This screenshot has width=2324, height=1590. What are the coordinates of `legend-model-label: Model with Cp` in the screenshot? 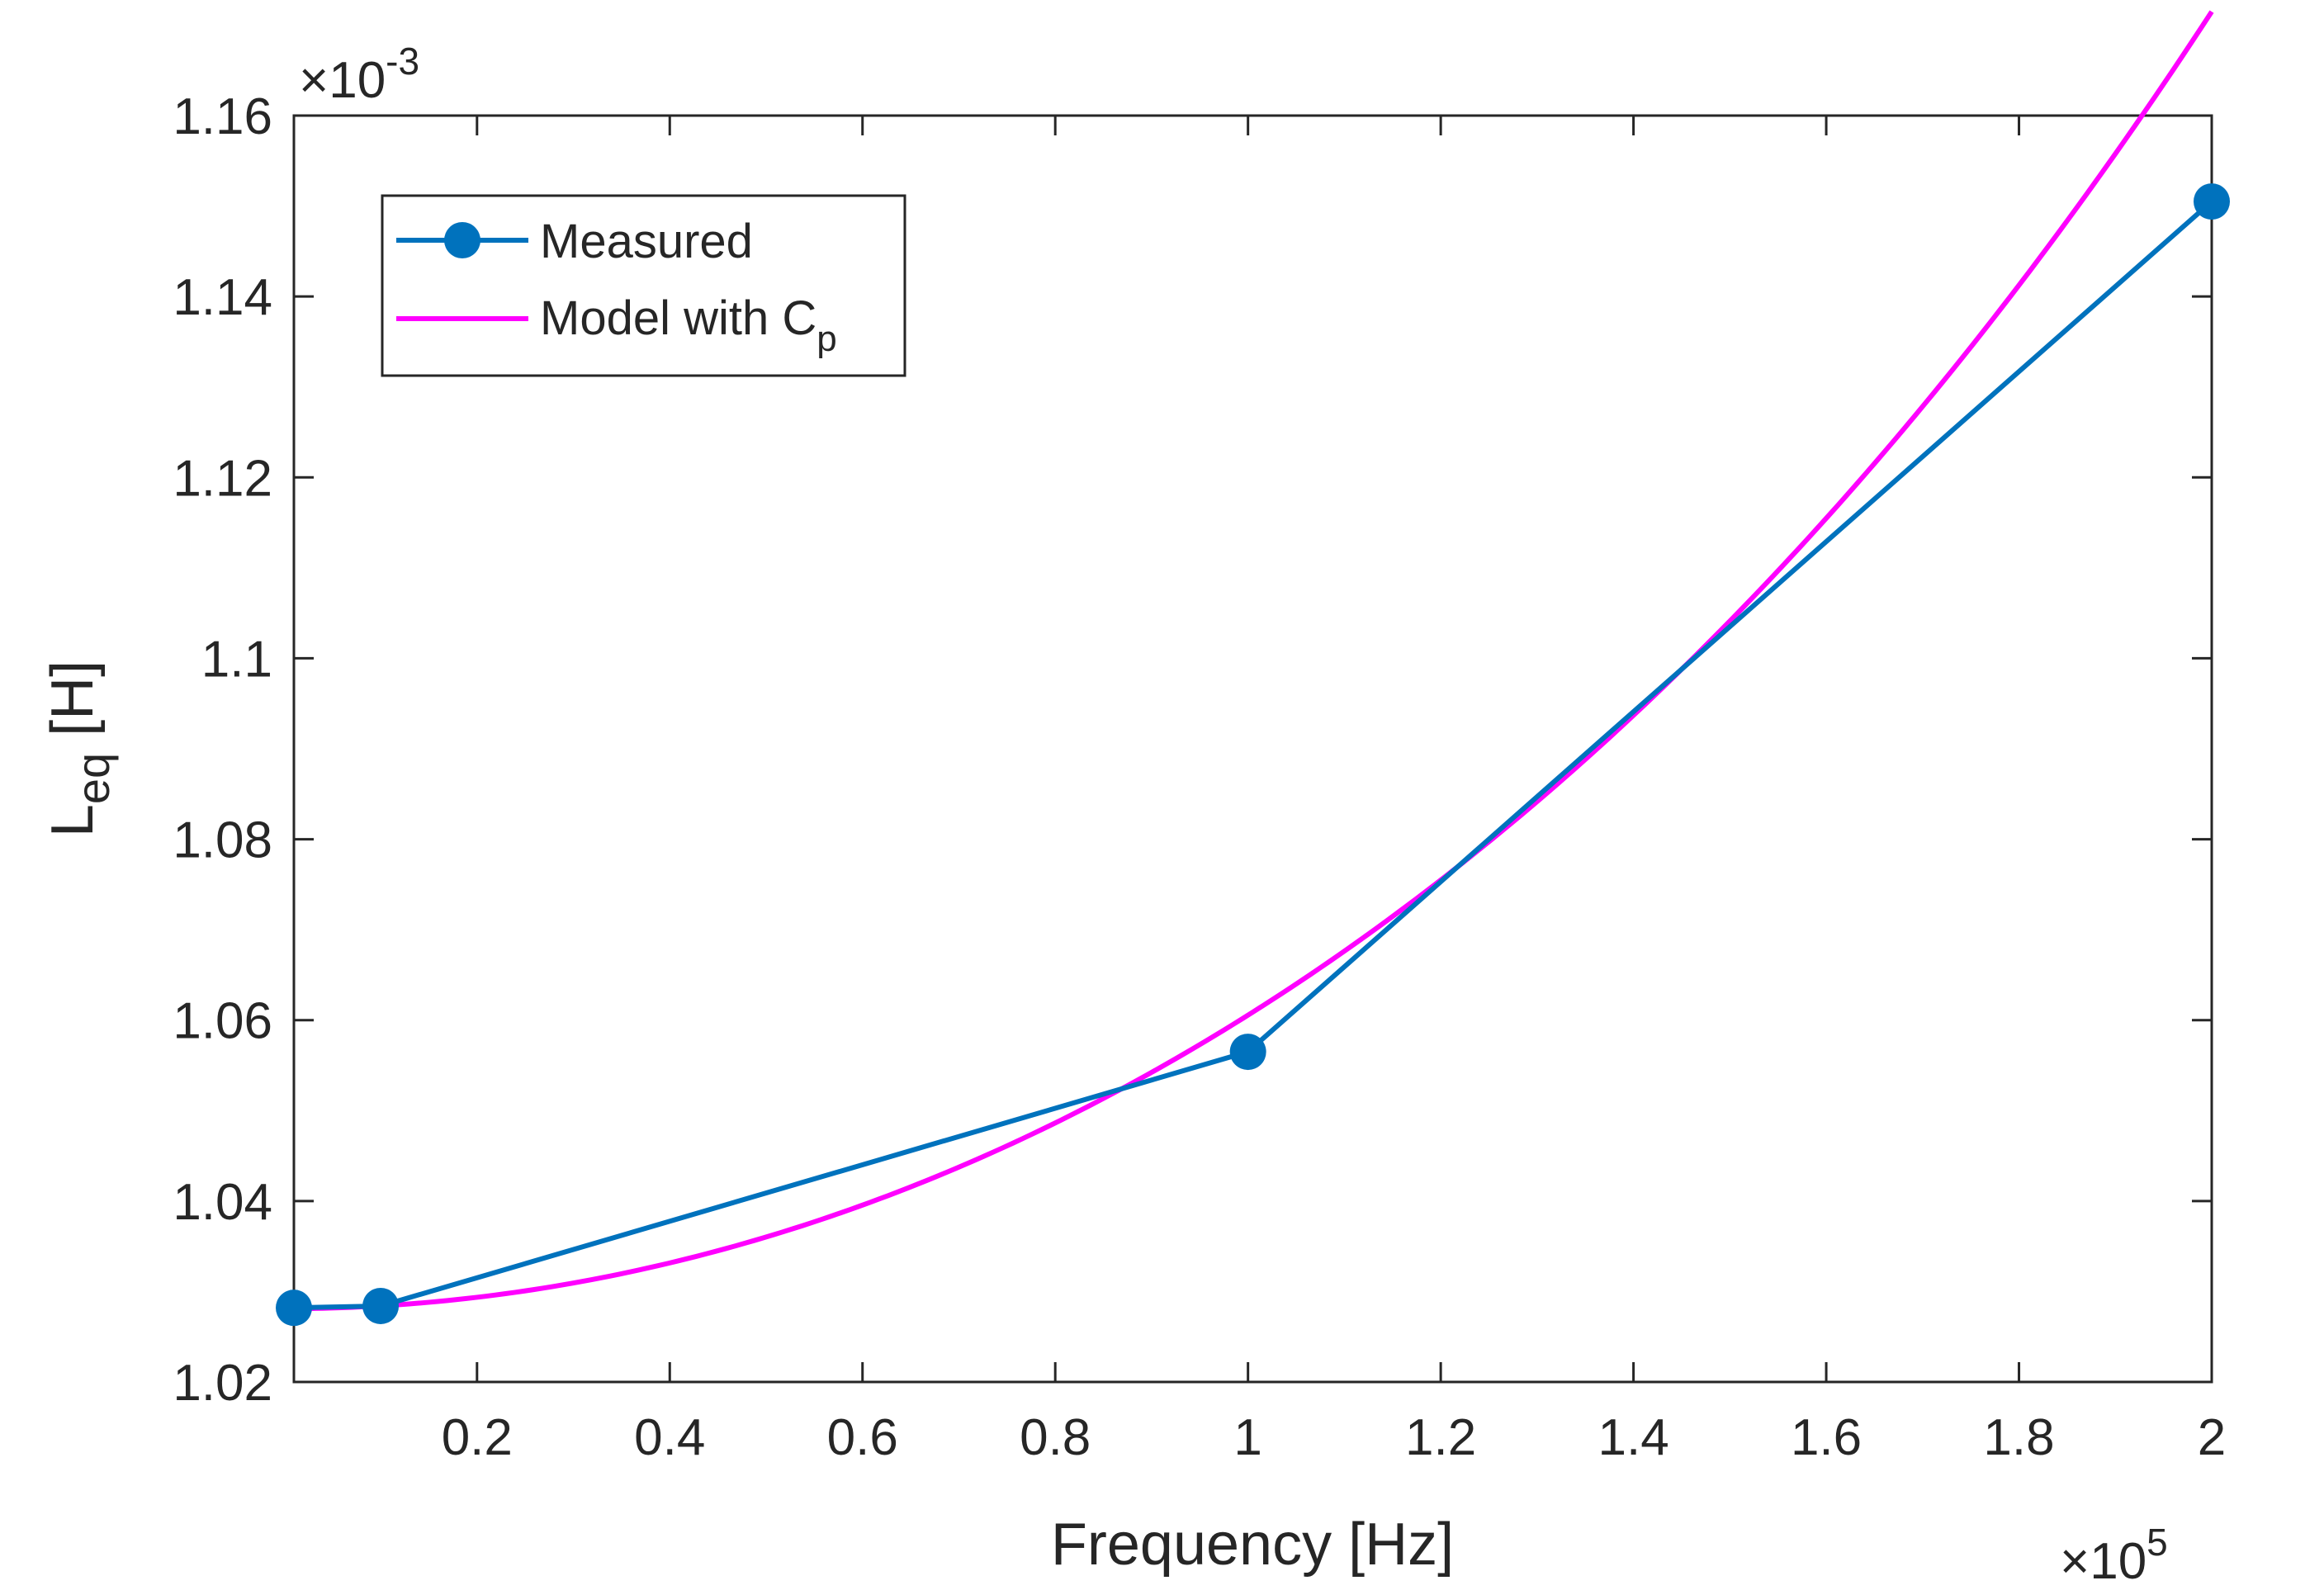 It's located at (689, 325).